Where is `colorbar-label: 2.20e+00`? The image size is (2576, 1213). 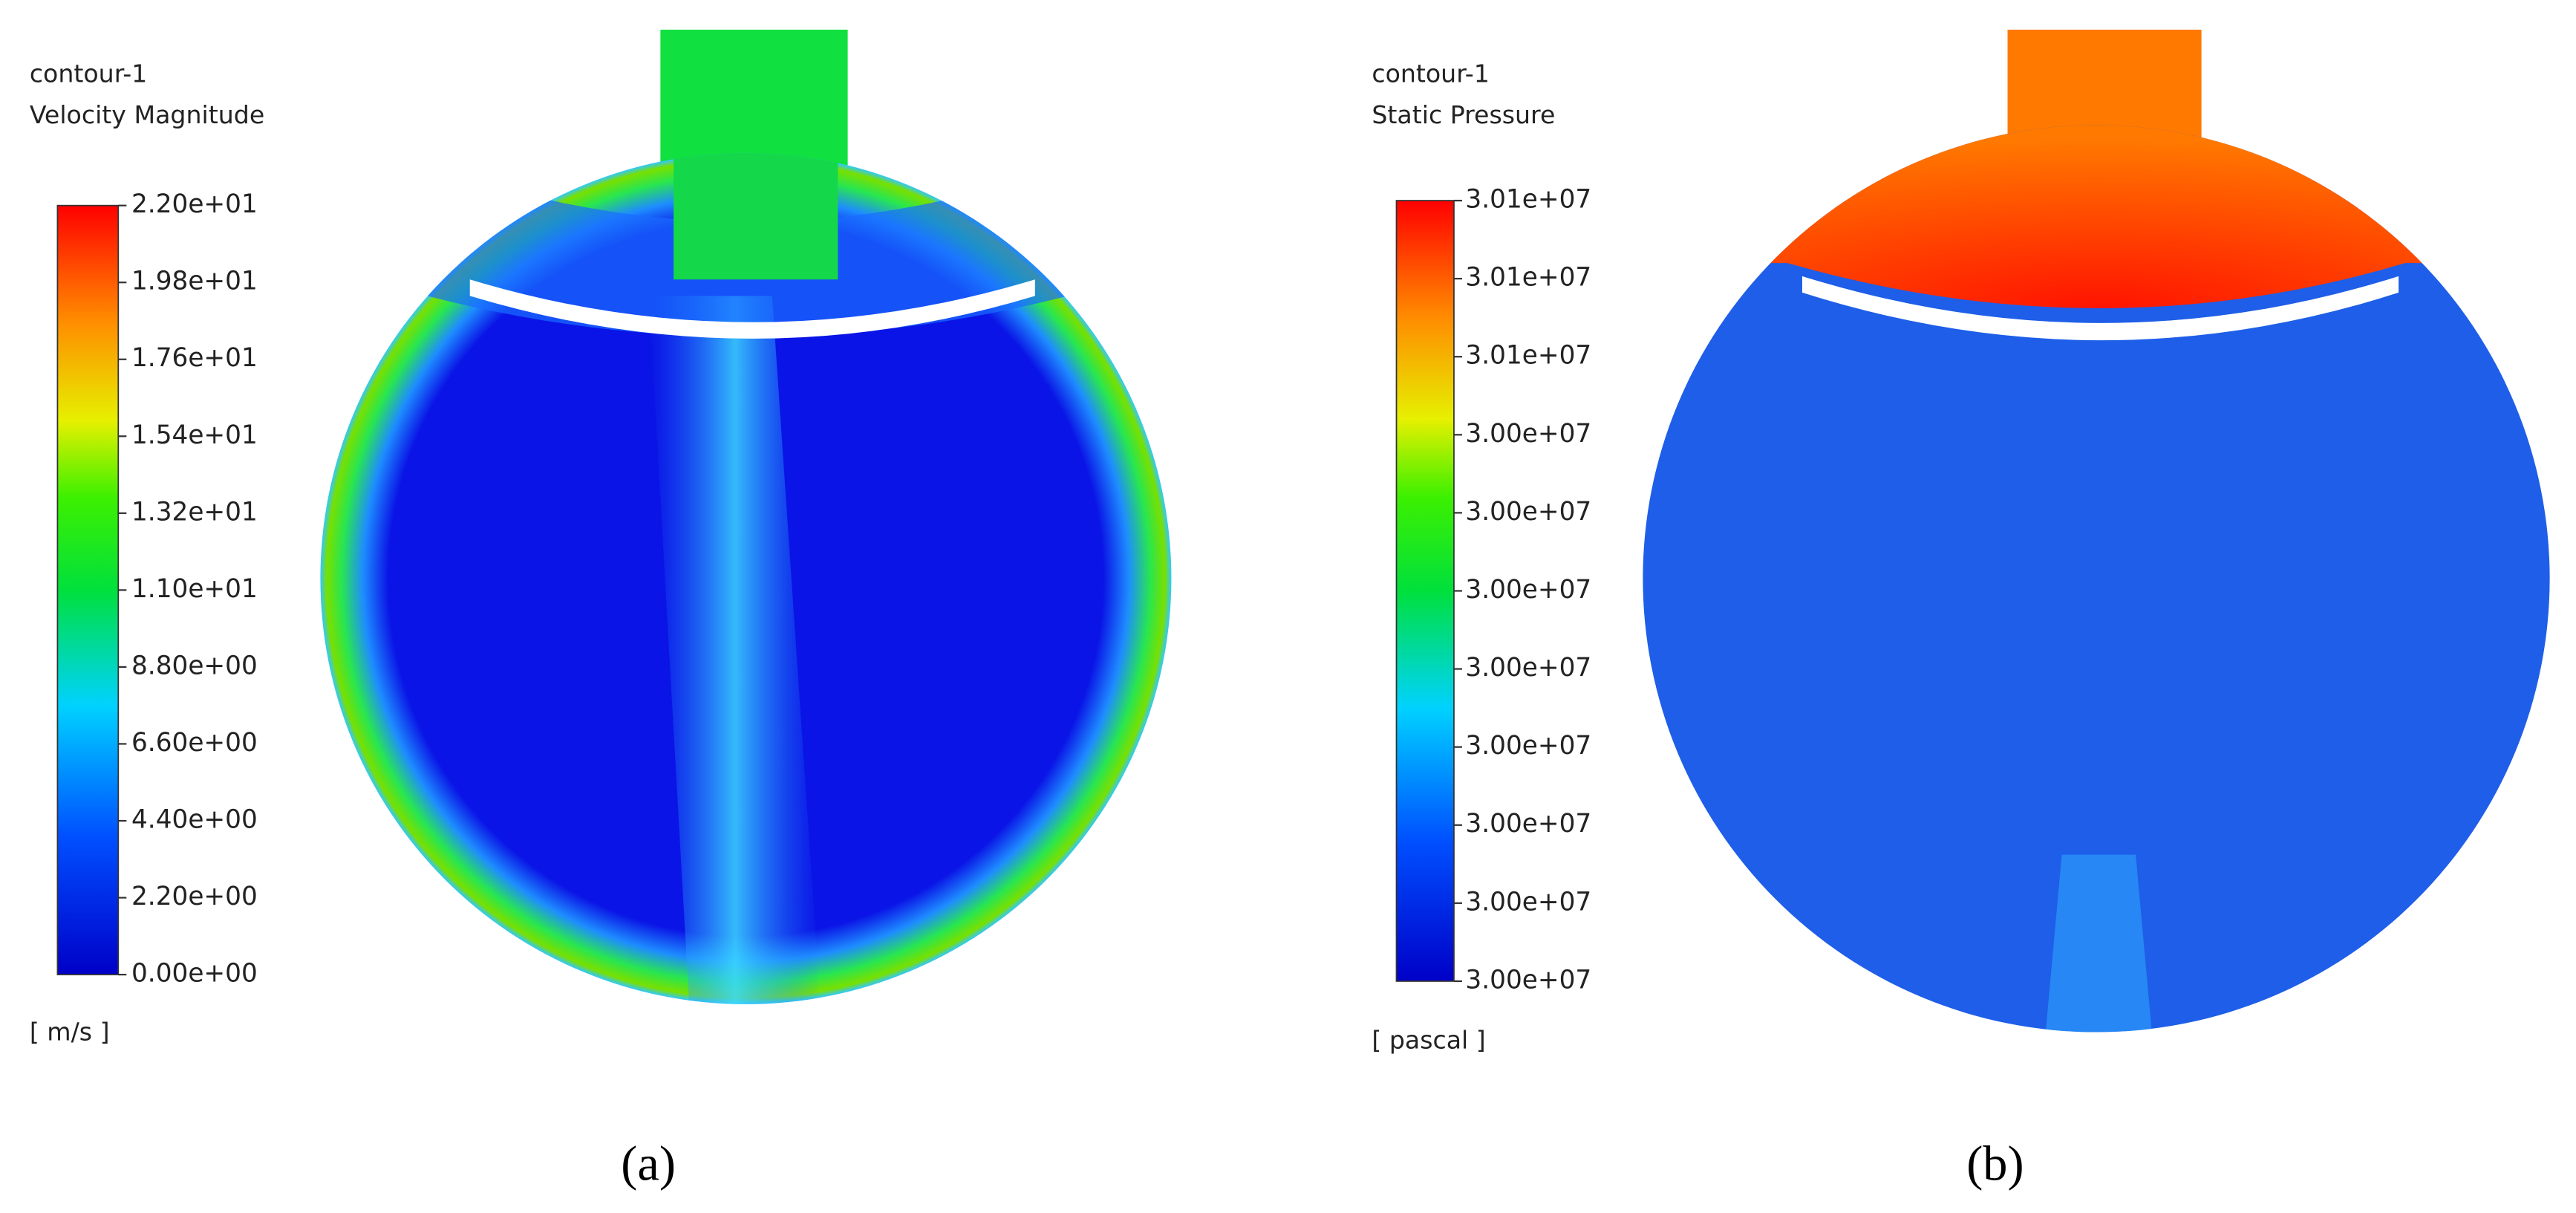 colorbar-label: 2.20e+00 is located at coordinates (194, 897).